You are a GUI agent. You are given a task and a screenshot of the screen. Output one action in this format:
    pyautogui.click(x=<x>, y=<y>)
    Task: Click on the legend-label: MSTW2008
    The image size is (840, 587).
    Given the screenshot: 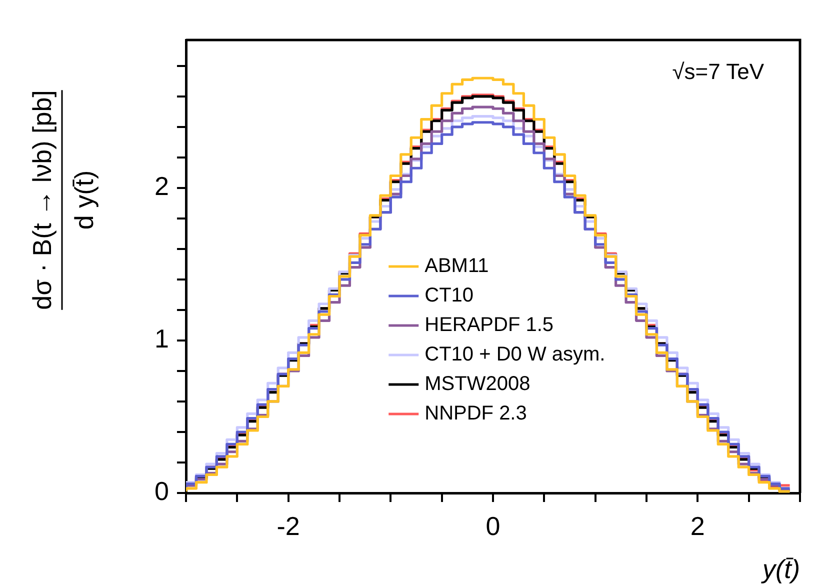 What is the action you would take?
    pyautogui.click(x=477, y=384)
    